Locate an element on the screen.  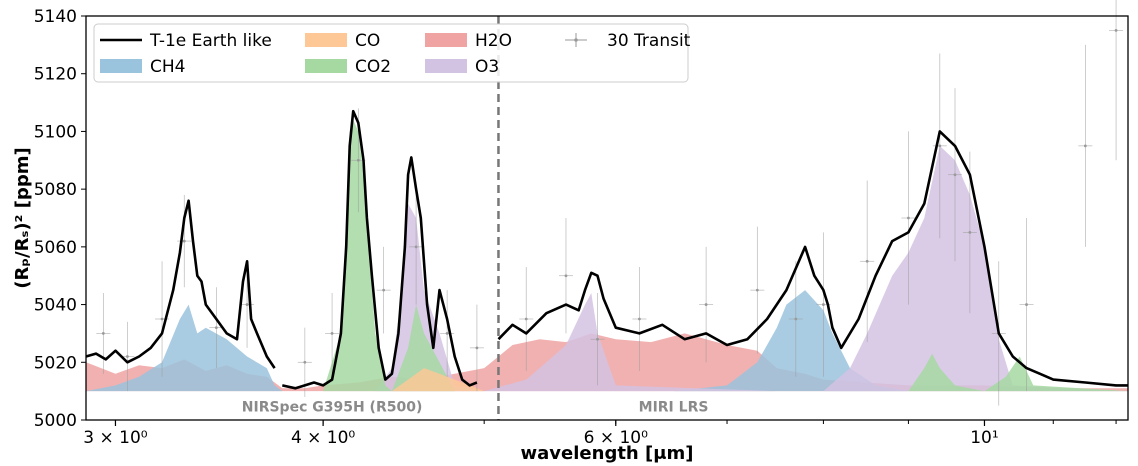
legend-item: CO is located at coordinates (342, 41).